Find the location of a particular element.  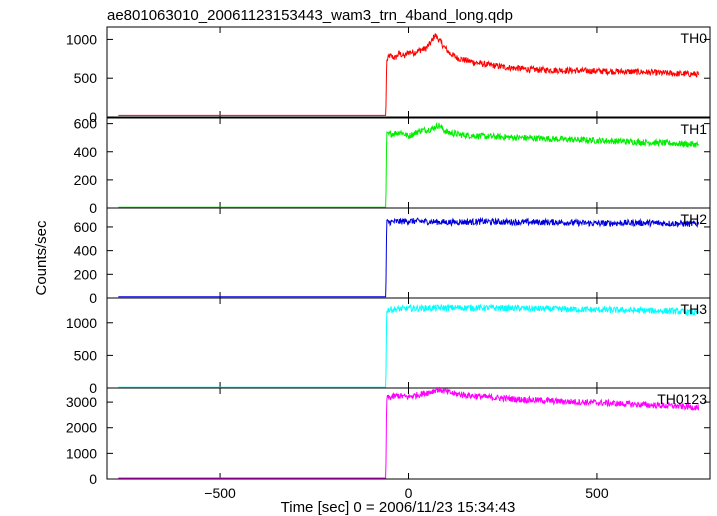

series-line-th2 is located at coordinates (408, 257).